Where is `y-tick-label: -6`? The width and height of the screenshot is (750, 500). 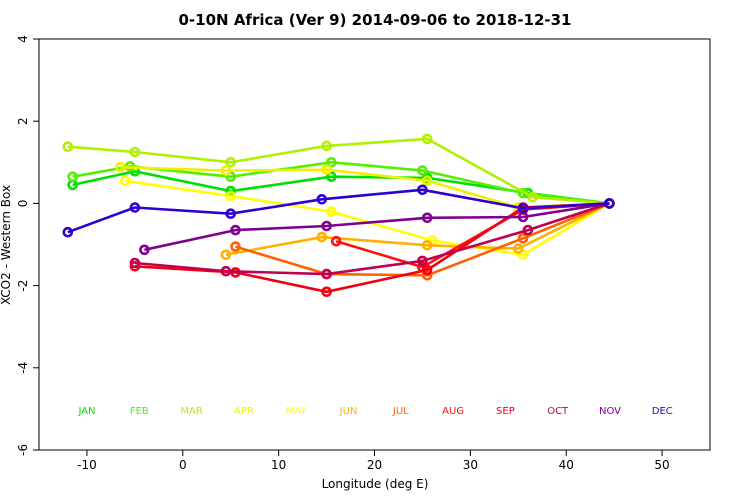 y-tick-label: -6 is located at coordinates (23, 450).